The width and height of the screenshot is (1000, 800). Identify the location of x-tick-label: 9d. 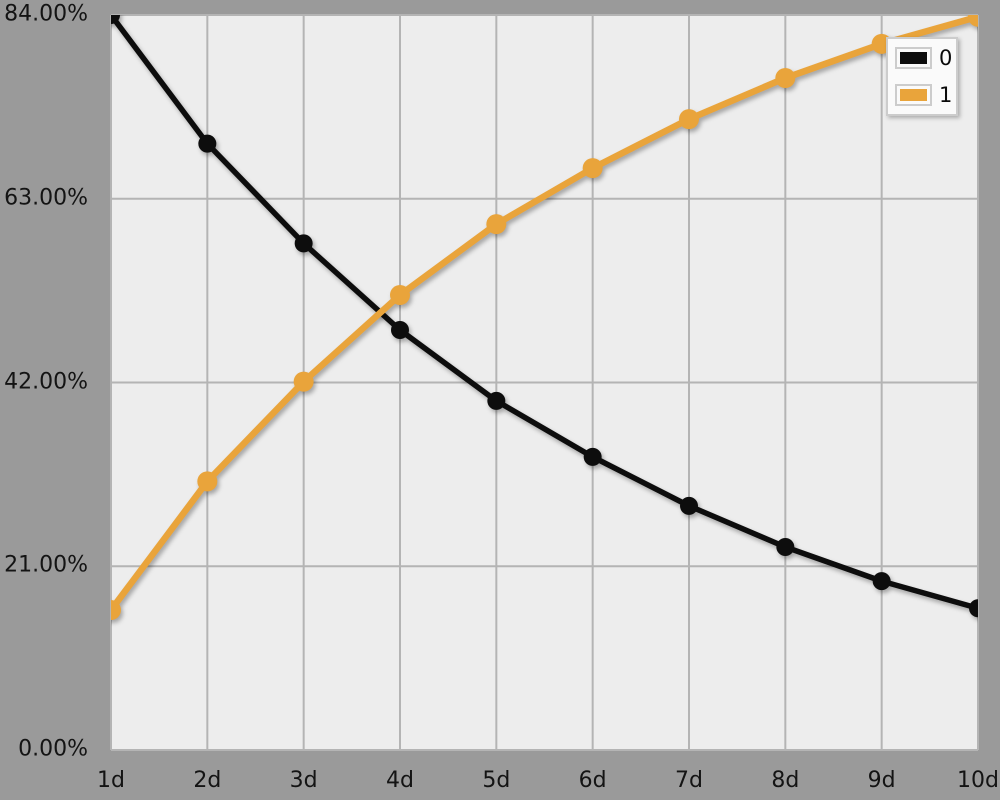
(881, 780).